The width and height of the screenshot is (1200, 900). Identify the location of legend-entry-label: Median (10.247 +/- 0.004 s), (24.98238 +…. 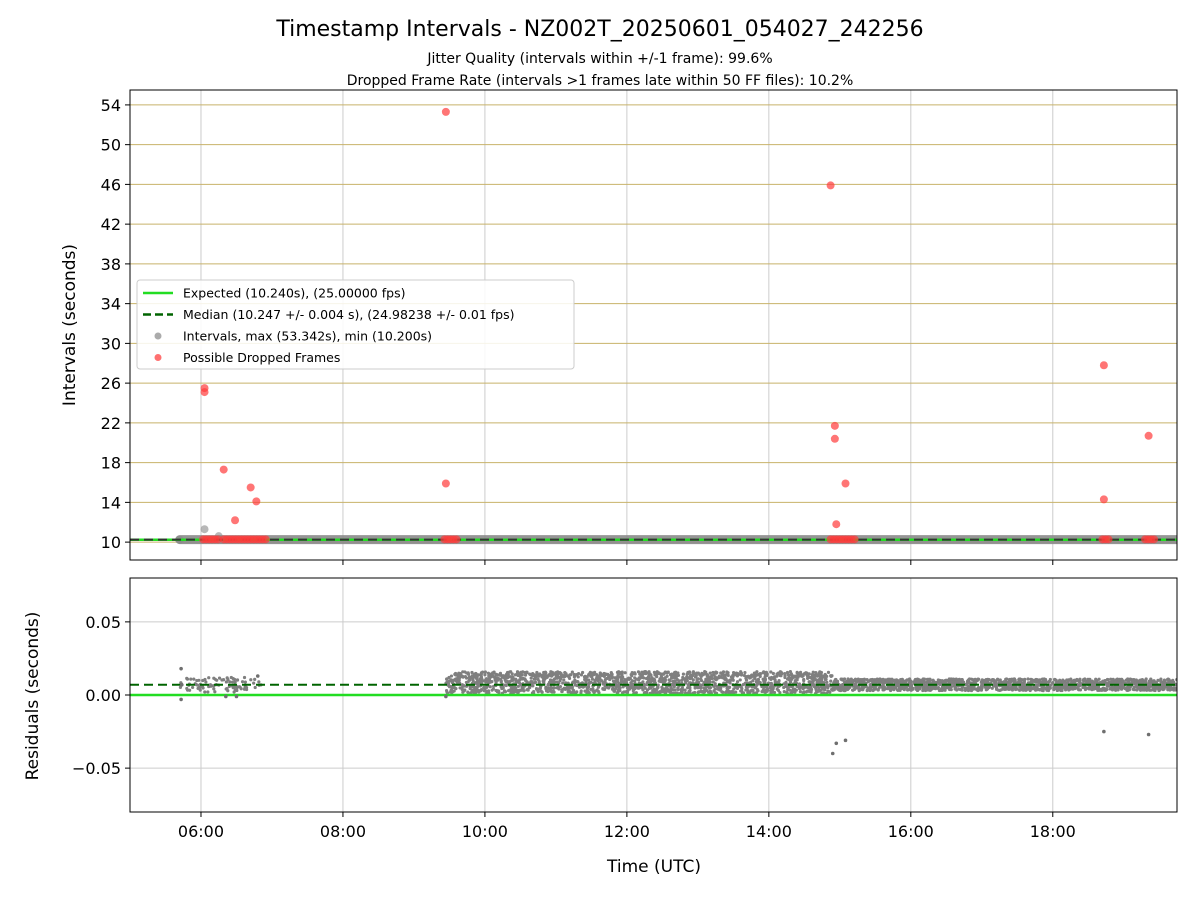
(348, 314).